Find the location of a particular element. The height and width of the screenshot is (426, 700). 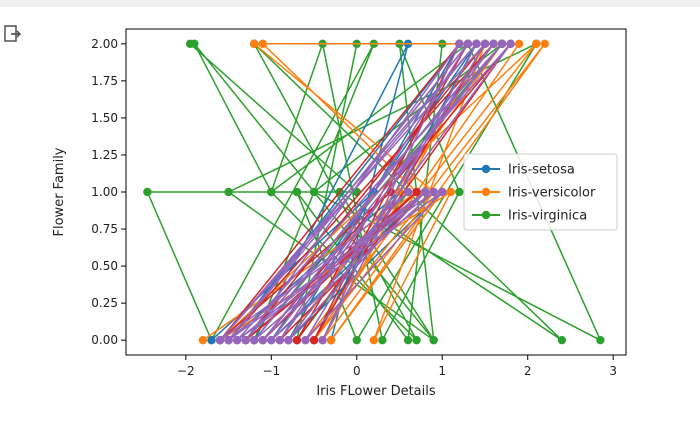

legend-label: Iris-virginica is located at coordinates (547, 216).